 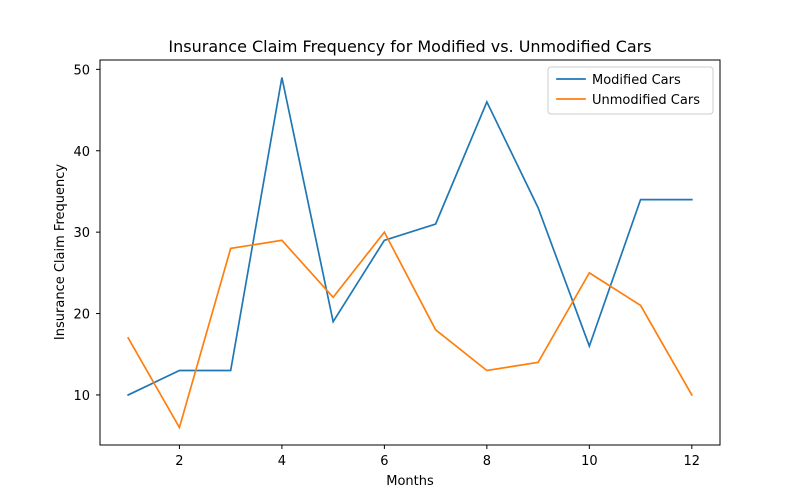 What do you see at coordinates (81, 233) in the screenshot?
I see `y-tick-label: 30` at bounding box center [81, 233].